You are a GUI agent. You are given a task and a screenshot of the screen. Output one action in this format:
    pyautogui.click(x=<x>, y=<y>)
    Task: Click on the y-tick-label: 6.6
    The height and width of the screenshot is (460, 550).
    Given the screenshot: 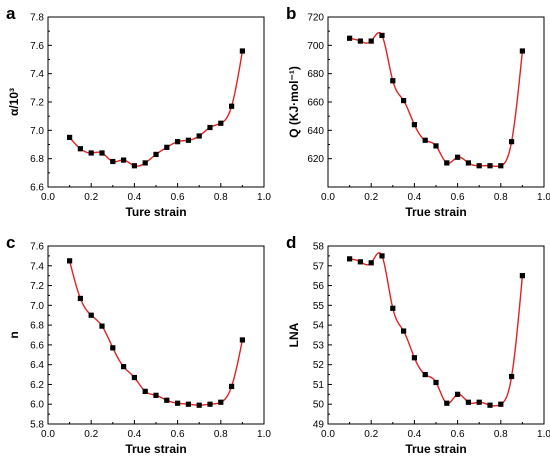 What is the action you would take?
    pyautogui.click(x=37, y=188)
    